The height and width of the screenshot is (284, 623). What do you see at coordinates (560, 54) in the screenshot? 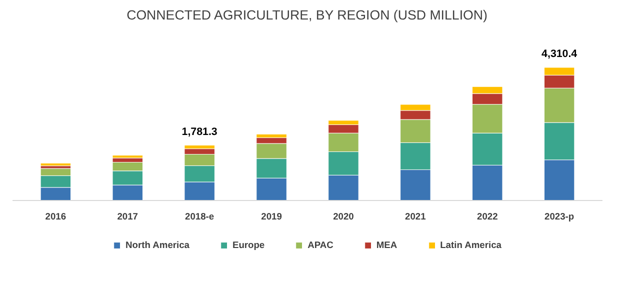
I see `annotation: 4,310.4` at bounding box center [560, 54].